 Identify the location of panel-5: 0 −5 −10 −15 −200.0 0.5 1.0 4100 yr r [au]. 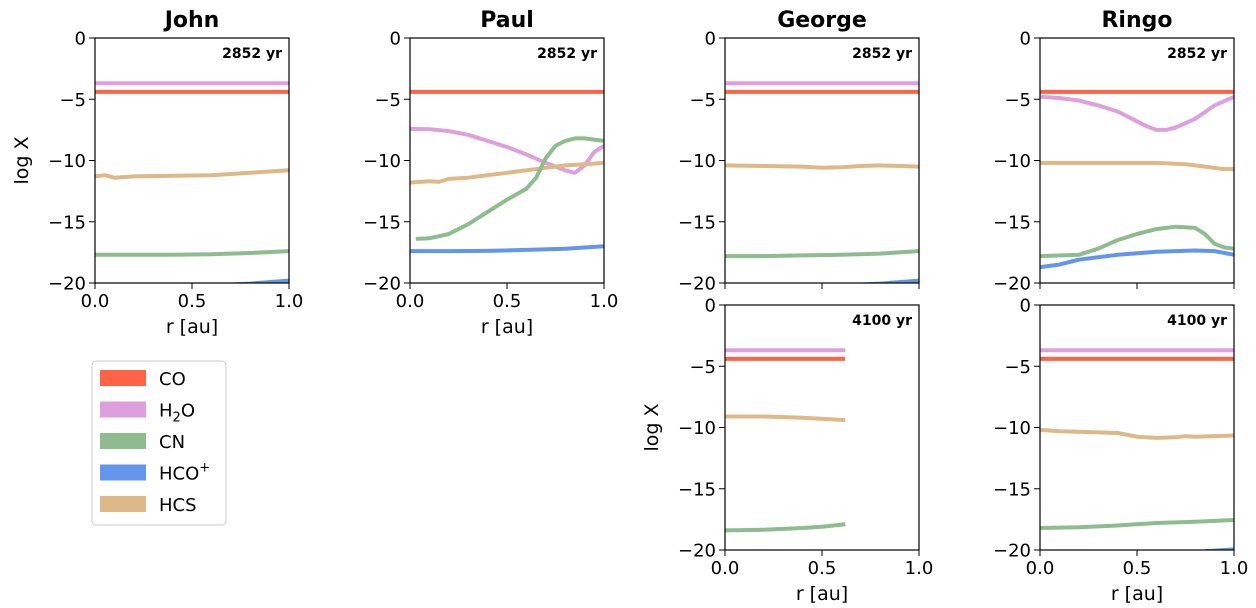
(1120, 451).